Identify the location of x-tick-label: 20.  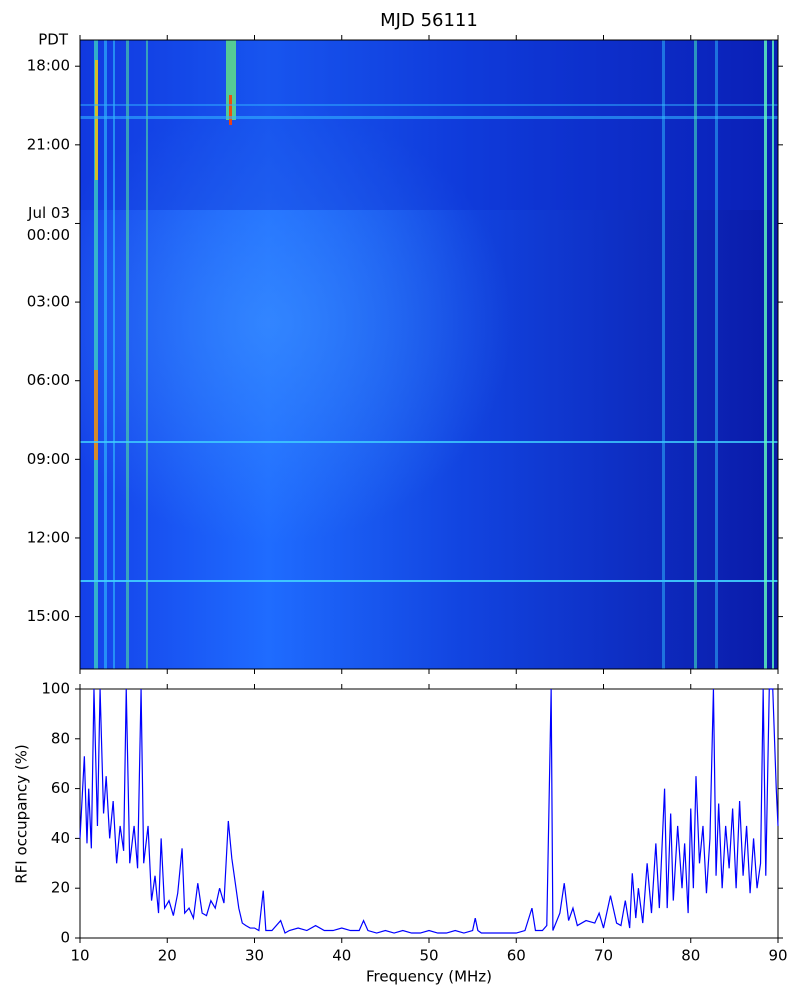
(167, 956).